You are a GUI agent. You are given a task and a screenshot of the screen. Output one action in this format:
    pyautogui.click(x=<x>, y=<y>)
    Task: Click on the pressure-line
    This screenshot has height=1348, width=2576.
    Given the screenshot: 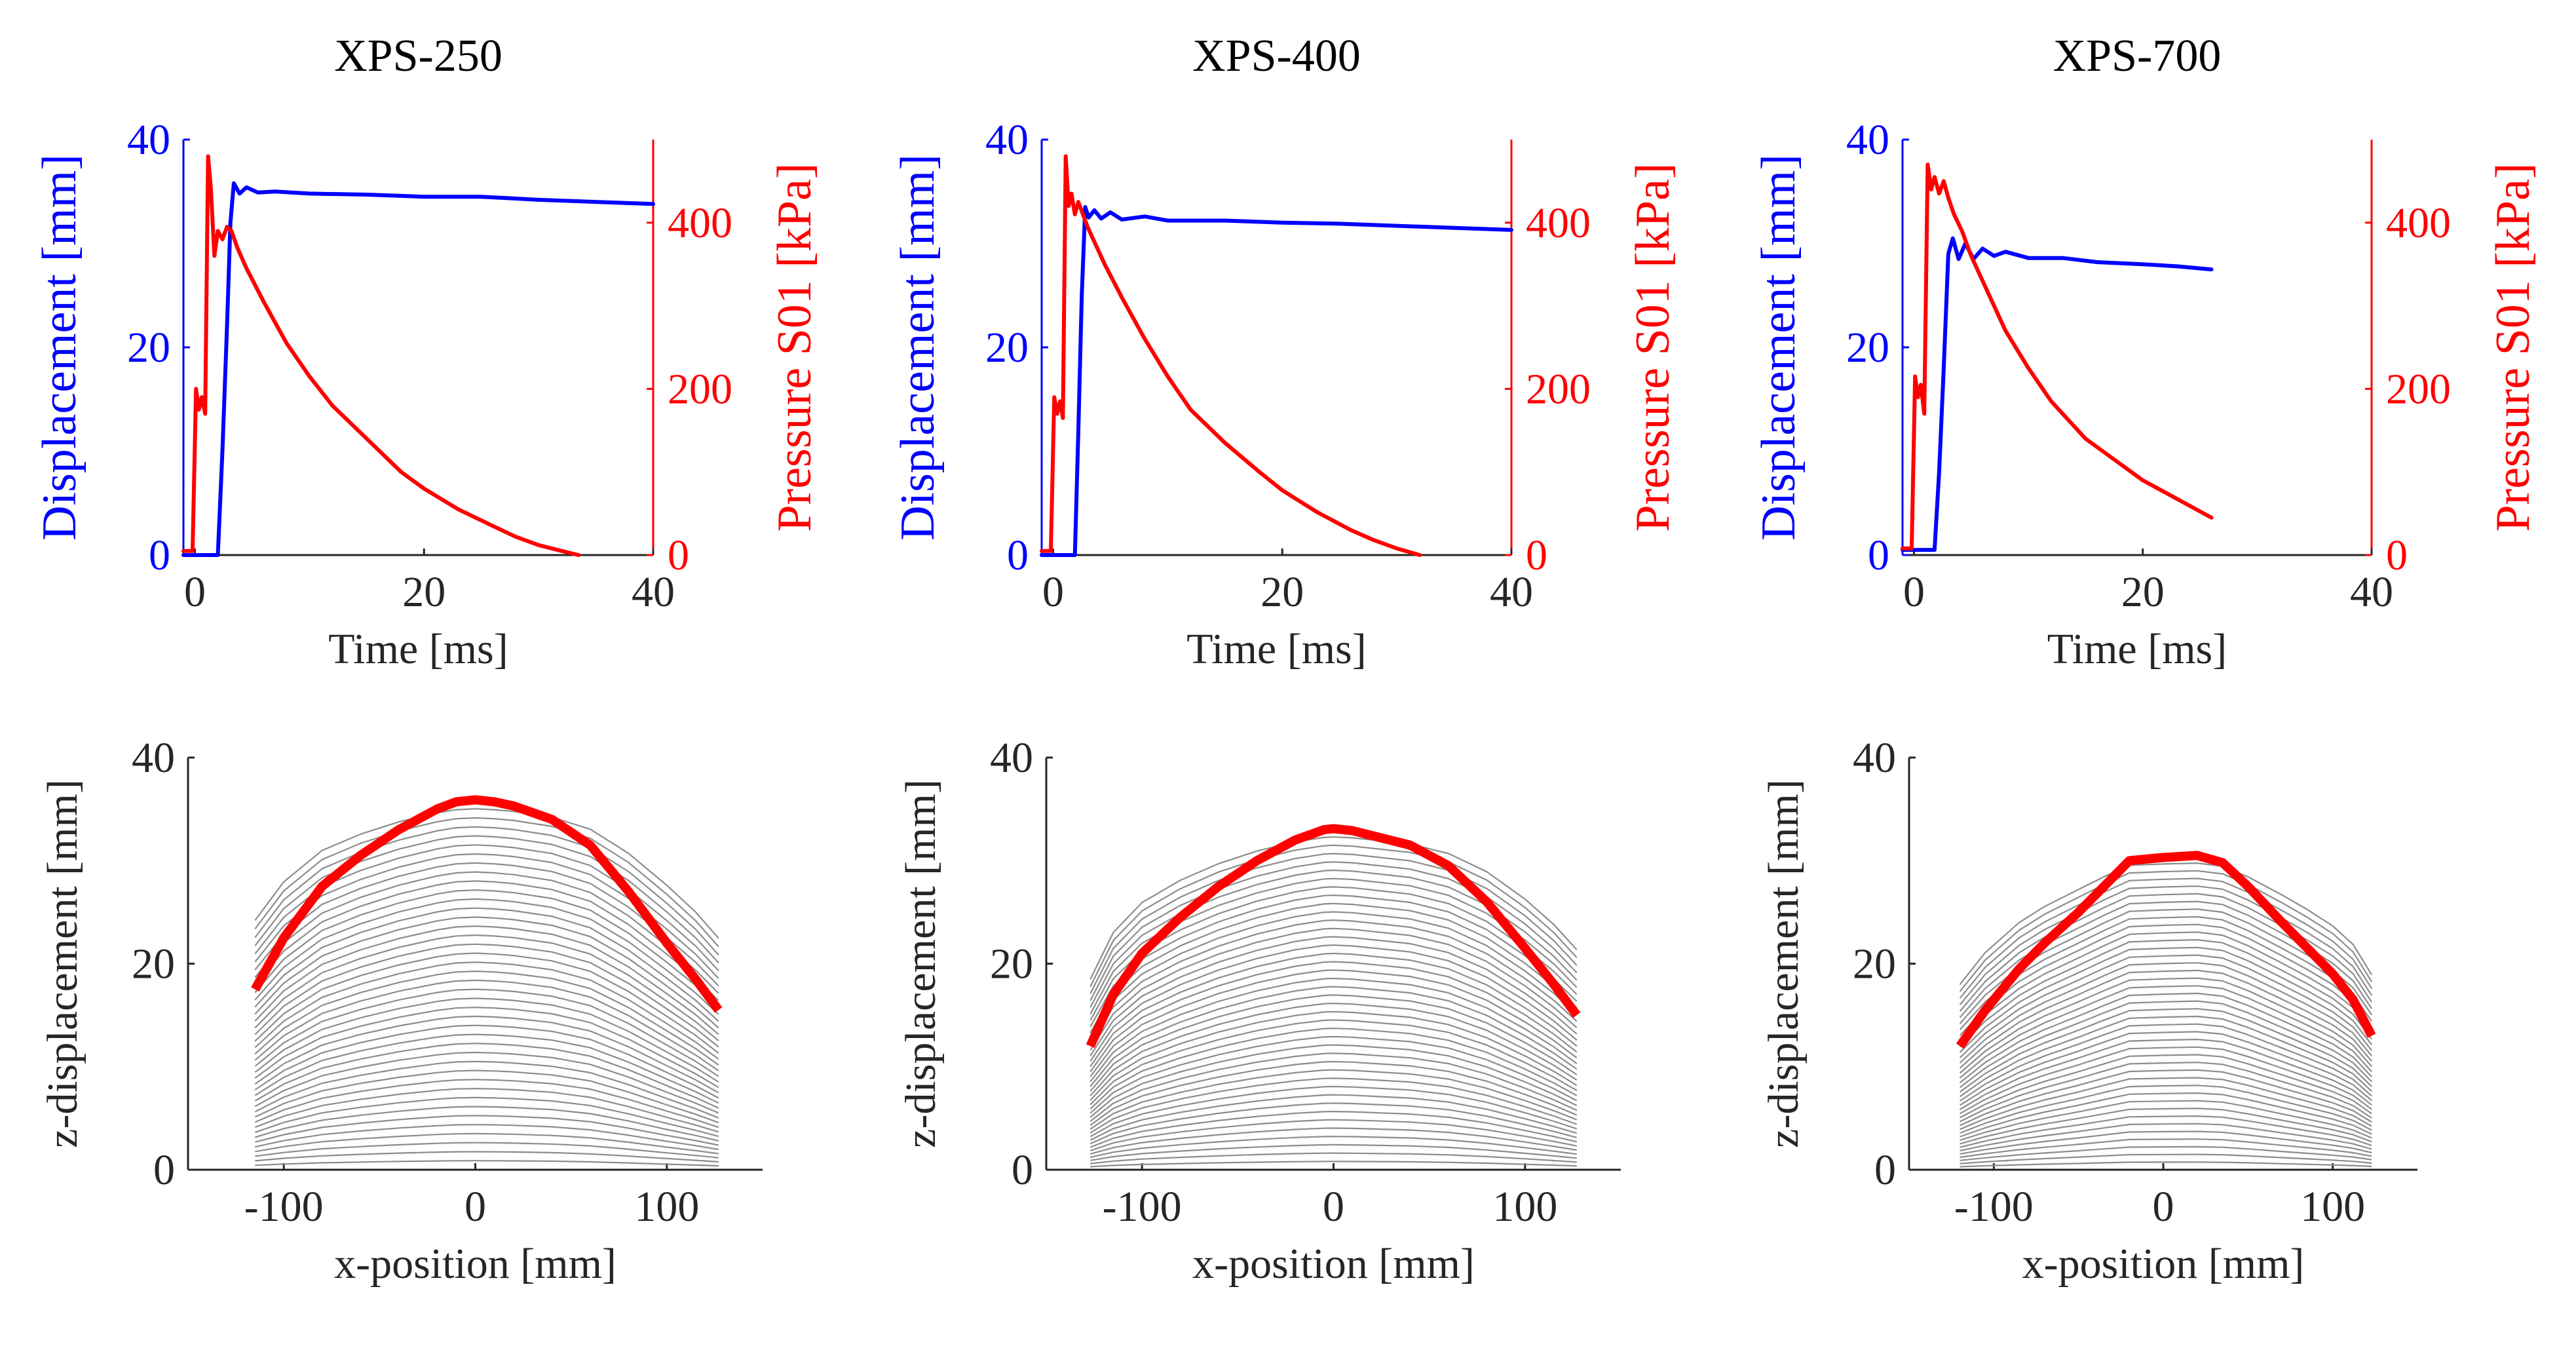 What is the action you would take?
    pyautogui.click(x=2057, y=356)
    